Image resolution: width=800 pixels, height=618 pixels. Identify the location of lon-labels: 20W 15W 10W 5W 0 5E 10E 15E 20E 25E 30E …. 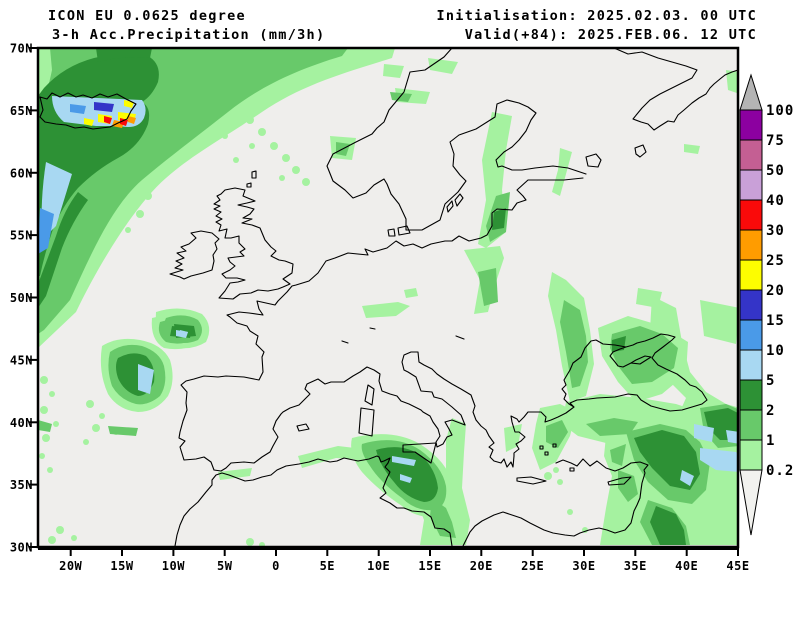
(404, 566).